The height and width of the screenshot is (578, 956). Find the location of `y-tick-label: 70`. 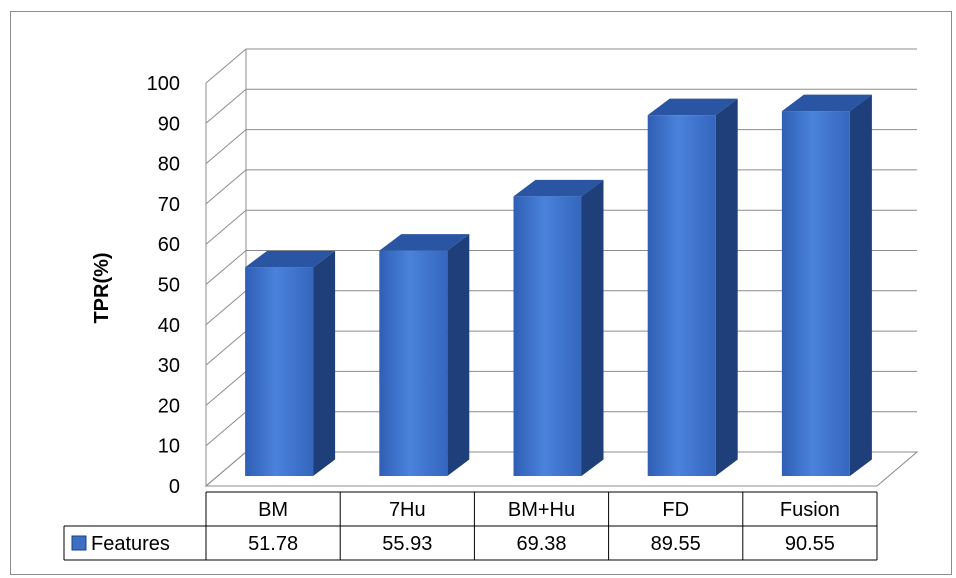

y-tick-label: 70 is located at coordinates (169, 205).